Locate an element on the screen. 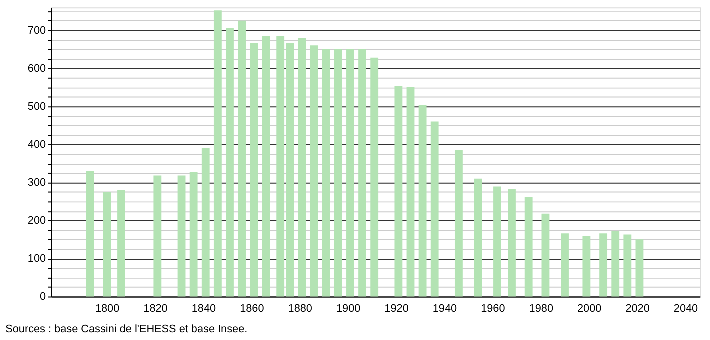 Image resolution: width=710 pixels, height=340 pixels. x-tick-label: 1800 is located at coordinates (107, 309).